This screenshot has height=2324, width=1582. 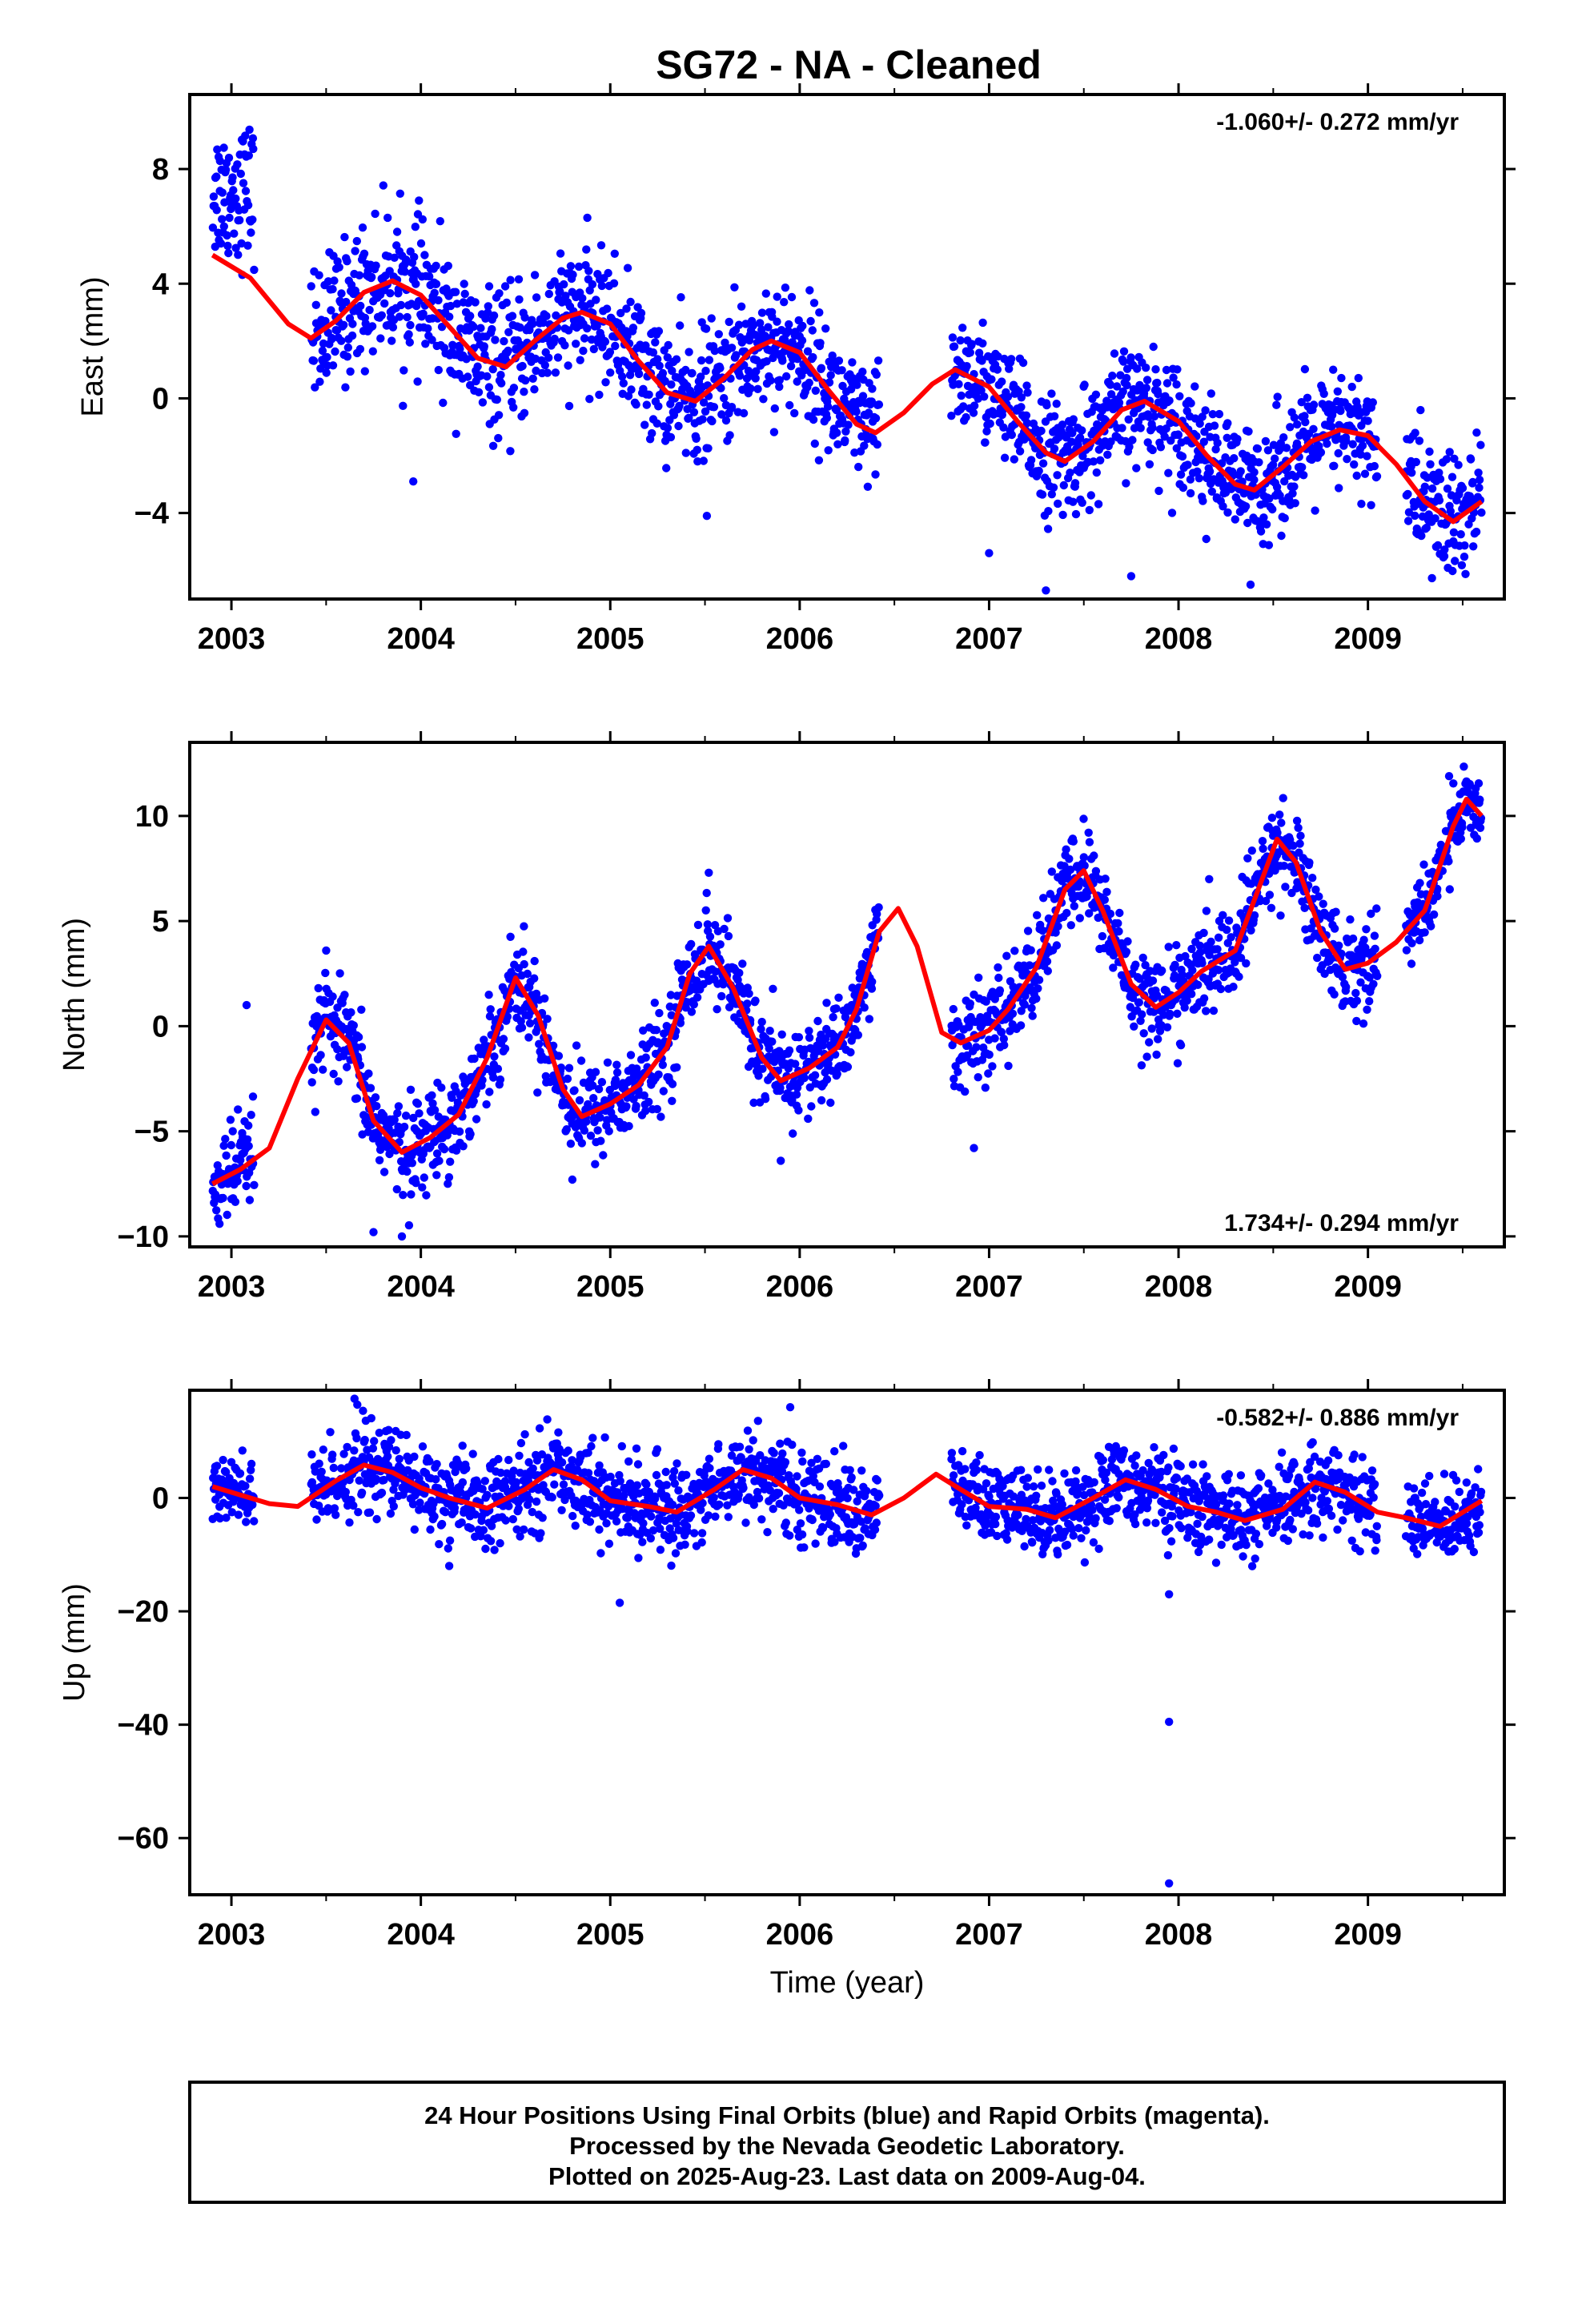 I want to click on y-tick-label: −5, so click(x=152, y=1132).